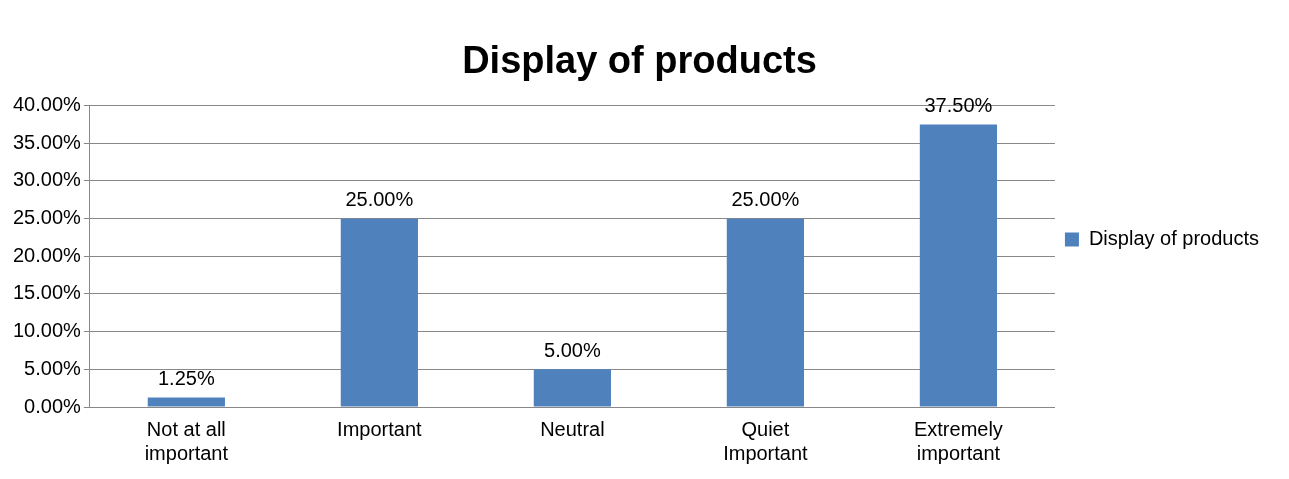  What do you see at coordinates (186, 378) in the screenshot?
I see `data-label: 1.25%` at bounding box center [186, 378].